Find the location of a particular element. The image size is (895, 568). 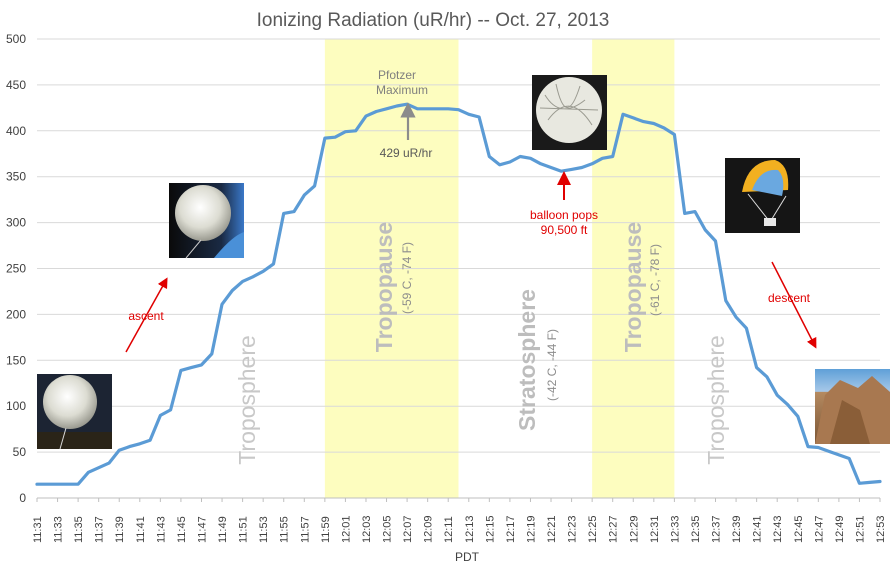

ascent-label: ascent is located at coordinates (146, 316).